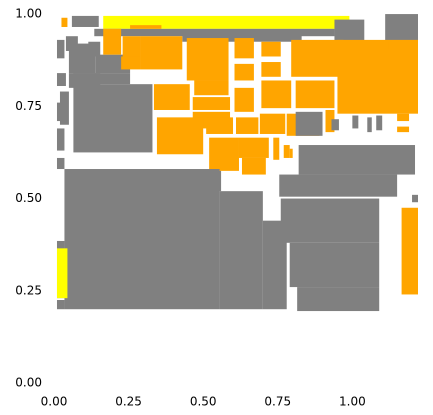  Describe the element at coordinates (28, 106) in the screenshot. I see `y-tick-label: 0.75` at that location.